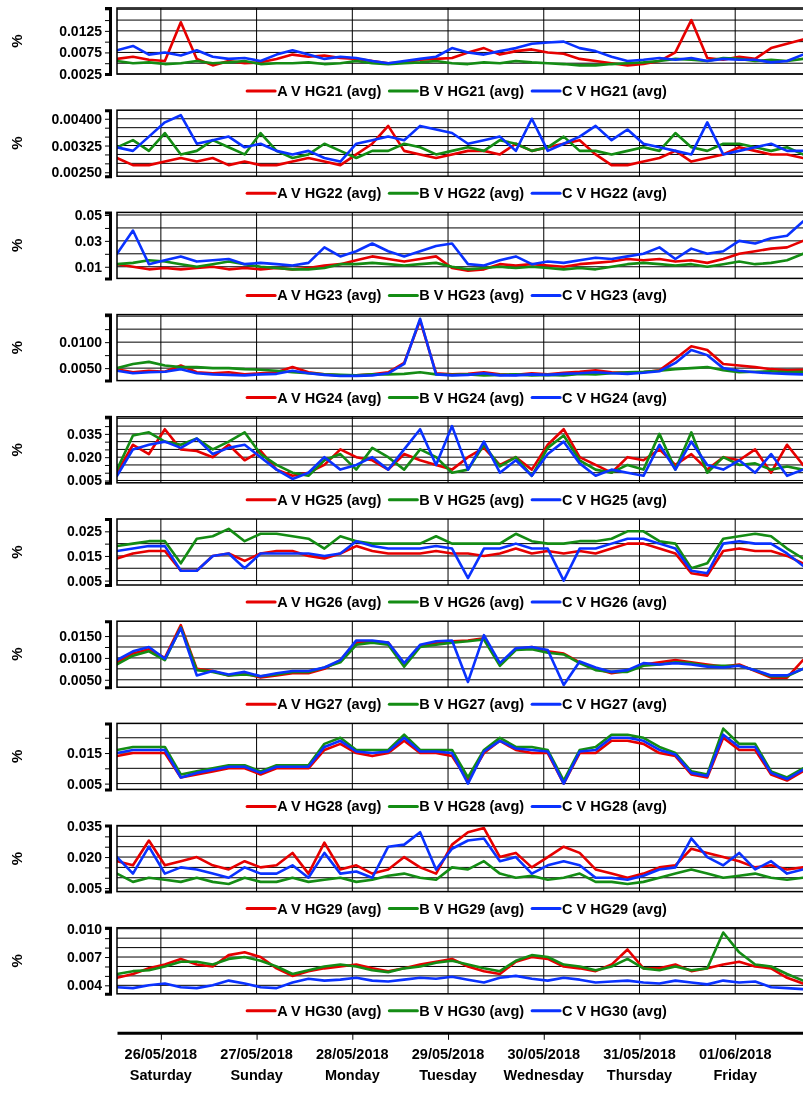 This screenshot has width=803, height=1093. Describe the element at coordinates (84, 957) in the screenshot. I see `y-tick-label: 0.007` at that location.